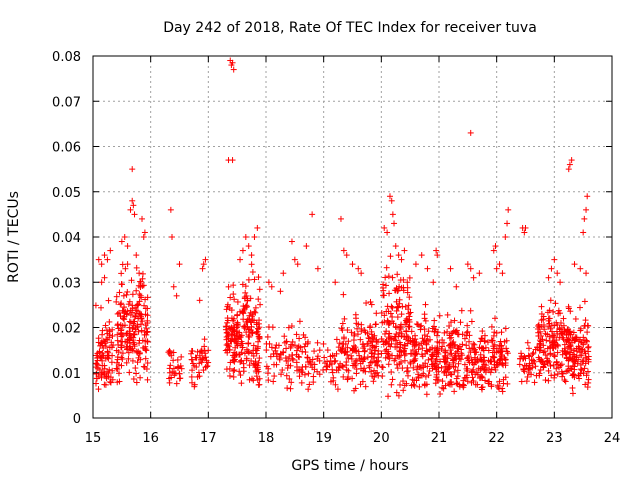 This screenshot has height=480, width=640. What do you see at coordinates (323, 438) in the screenshot?
I see `x-tick-label: 19` at bounding box center [323, 438].